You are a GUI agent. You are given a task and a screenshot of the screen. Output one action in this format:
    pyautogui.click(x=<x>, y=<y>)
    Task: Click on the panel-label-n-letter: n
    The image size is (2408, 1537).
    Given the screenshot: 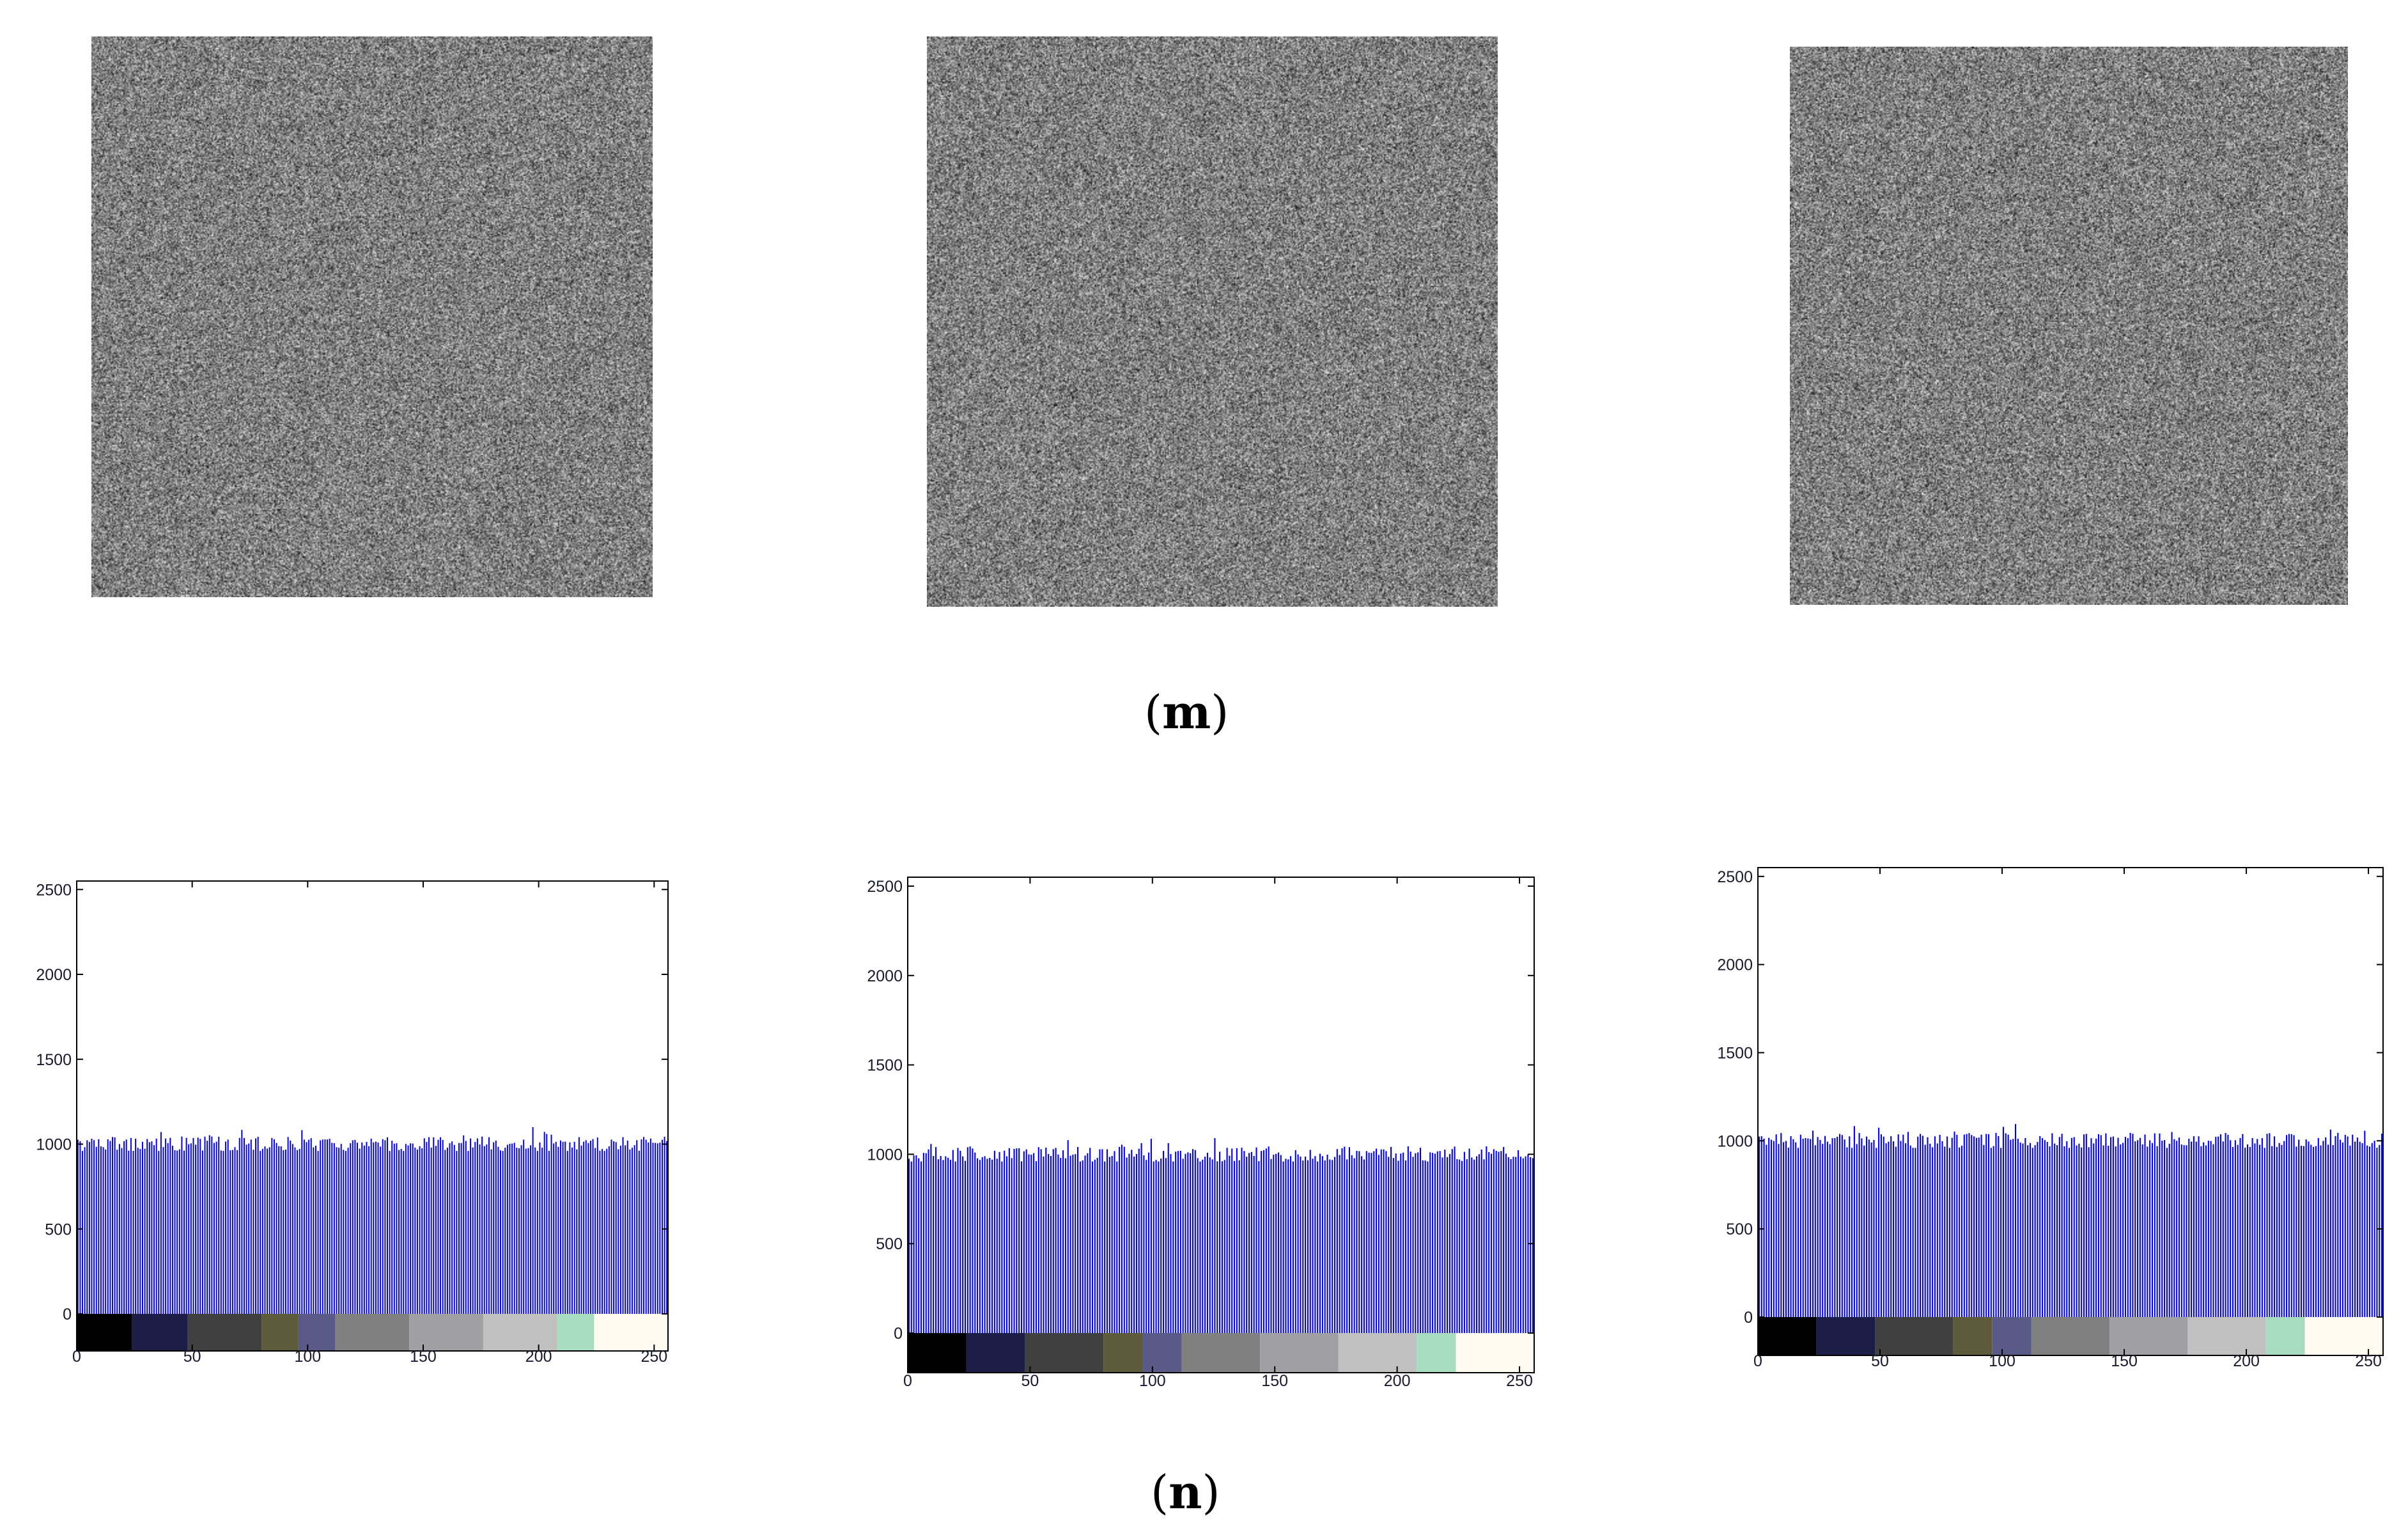 What is the action you would take?
    pyautogui.click(x=1185, y=1492)
    